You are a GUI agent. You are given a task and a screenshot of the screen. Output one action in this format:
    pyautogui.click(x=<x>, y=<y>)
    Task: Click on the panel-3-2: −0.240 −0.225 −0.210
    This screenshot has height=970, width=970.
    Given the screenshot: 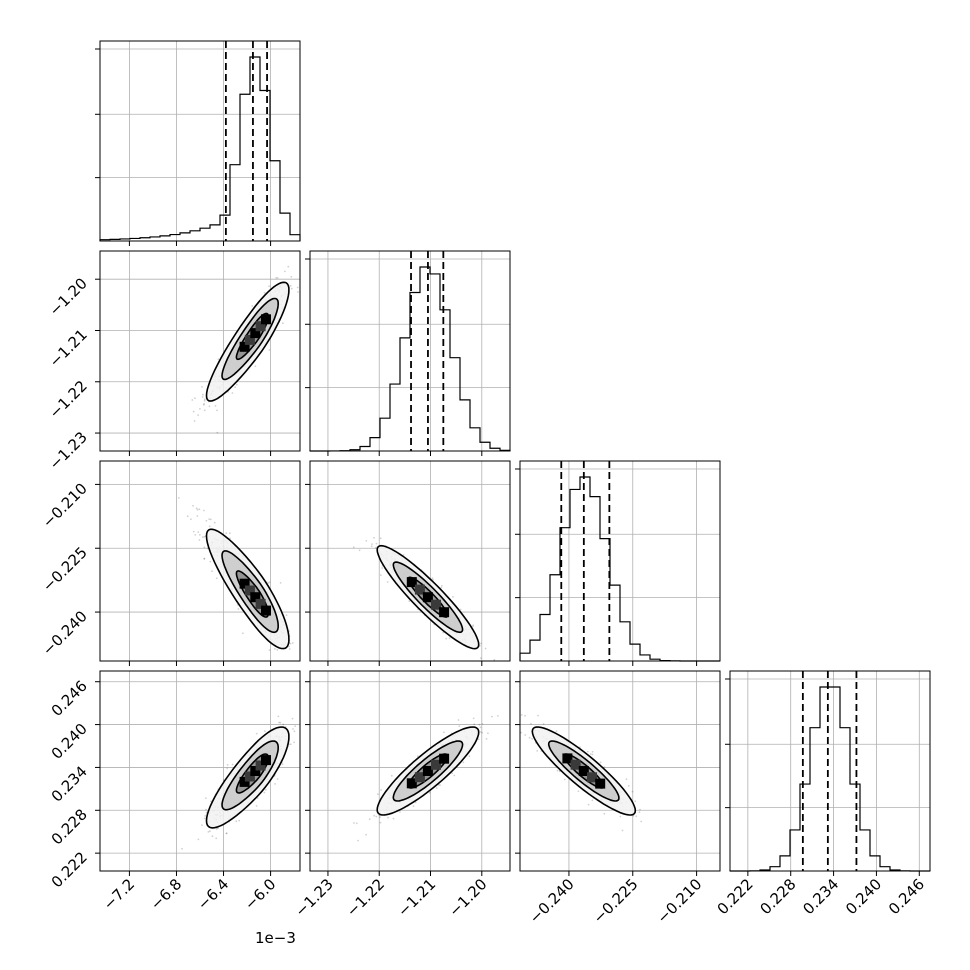 What is the action you would take?
    pyautogui.click(x=618, y=798)
    